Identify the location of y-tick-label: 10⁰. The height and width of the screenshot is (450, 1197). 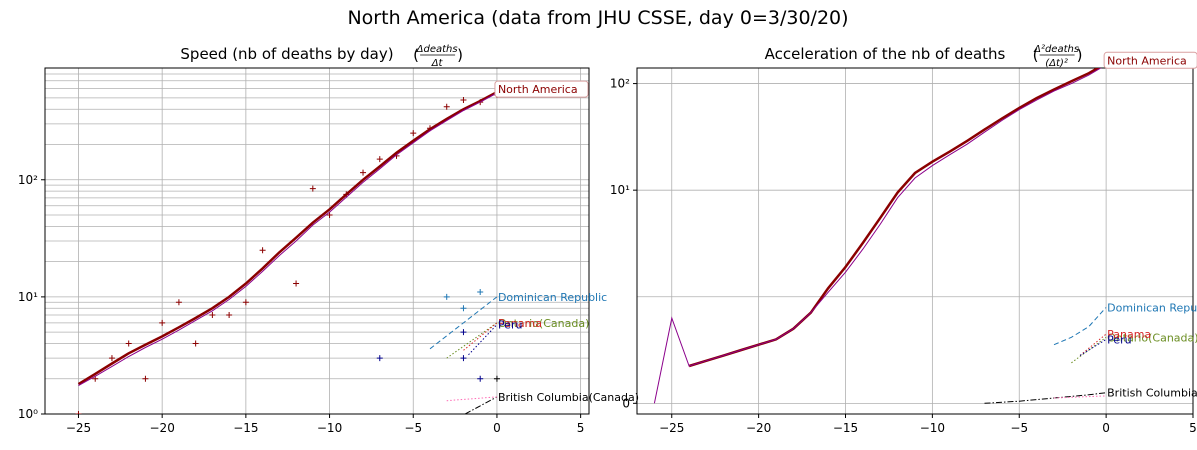
(28, 414).